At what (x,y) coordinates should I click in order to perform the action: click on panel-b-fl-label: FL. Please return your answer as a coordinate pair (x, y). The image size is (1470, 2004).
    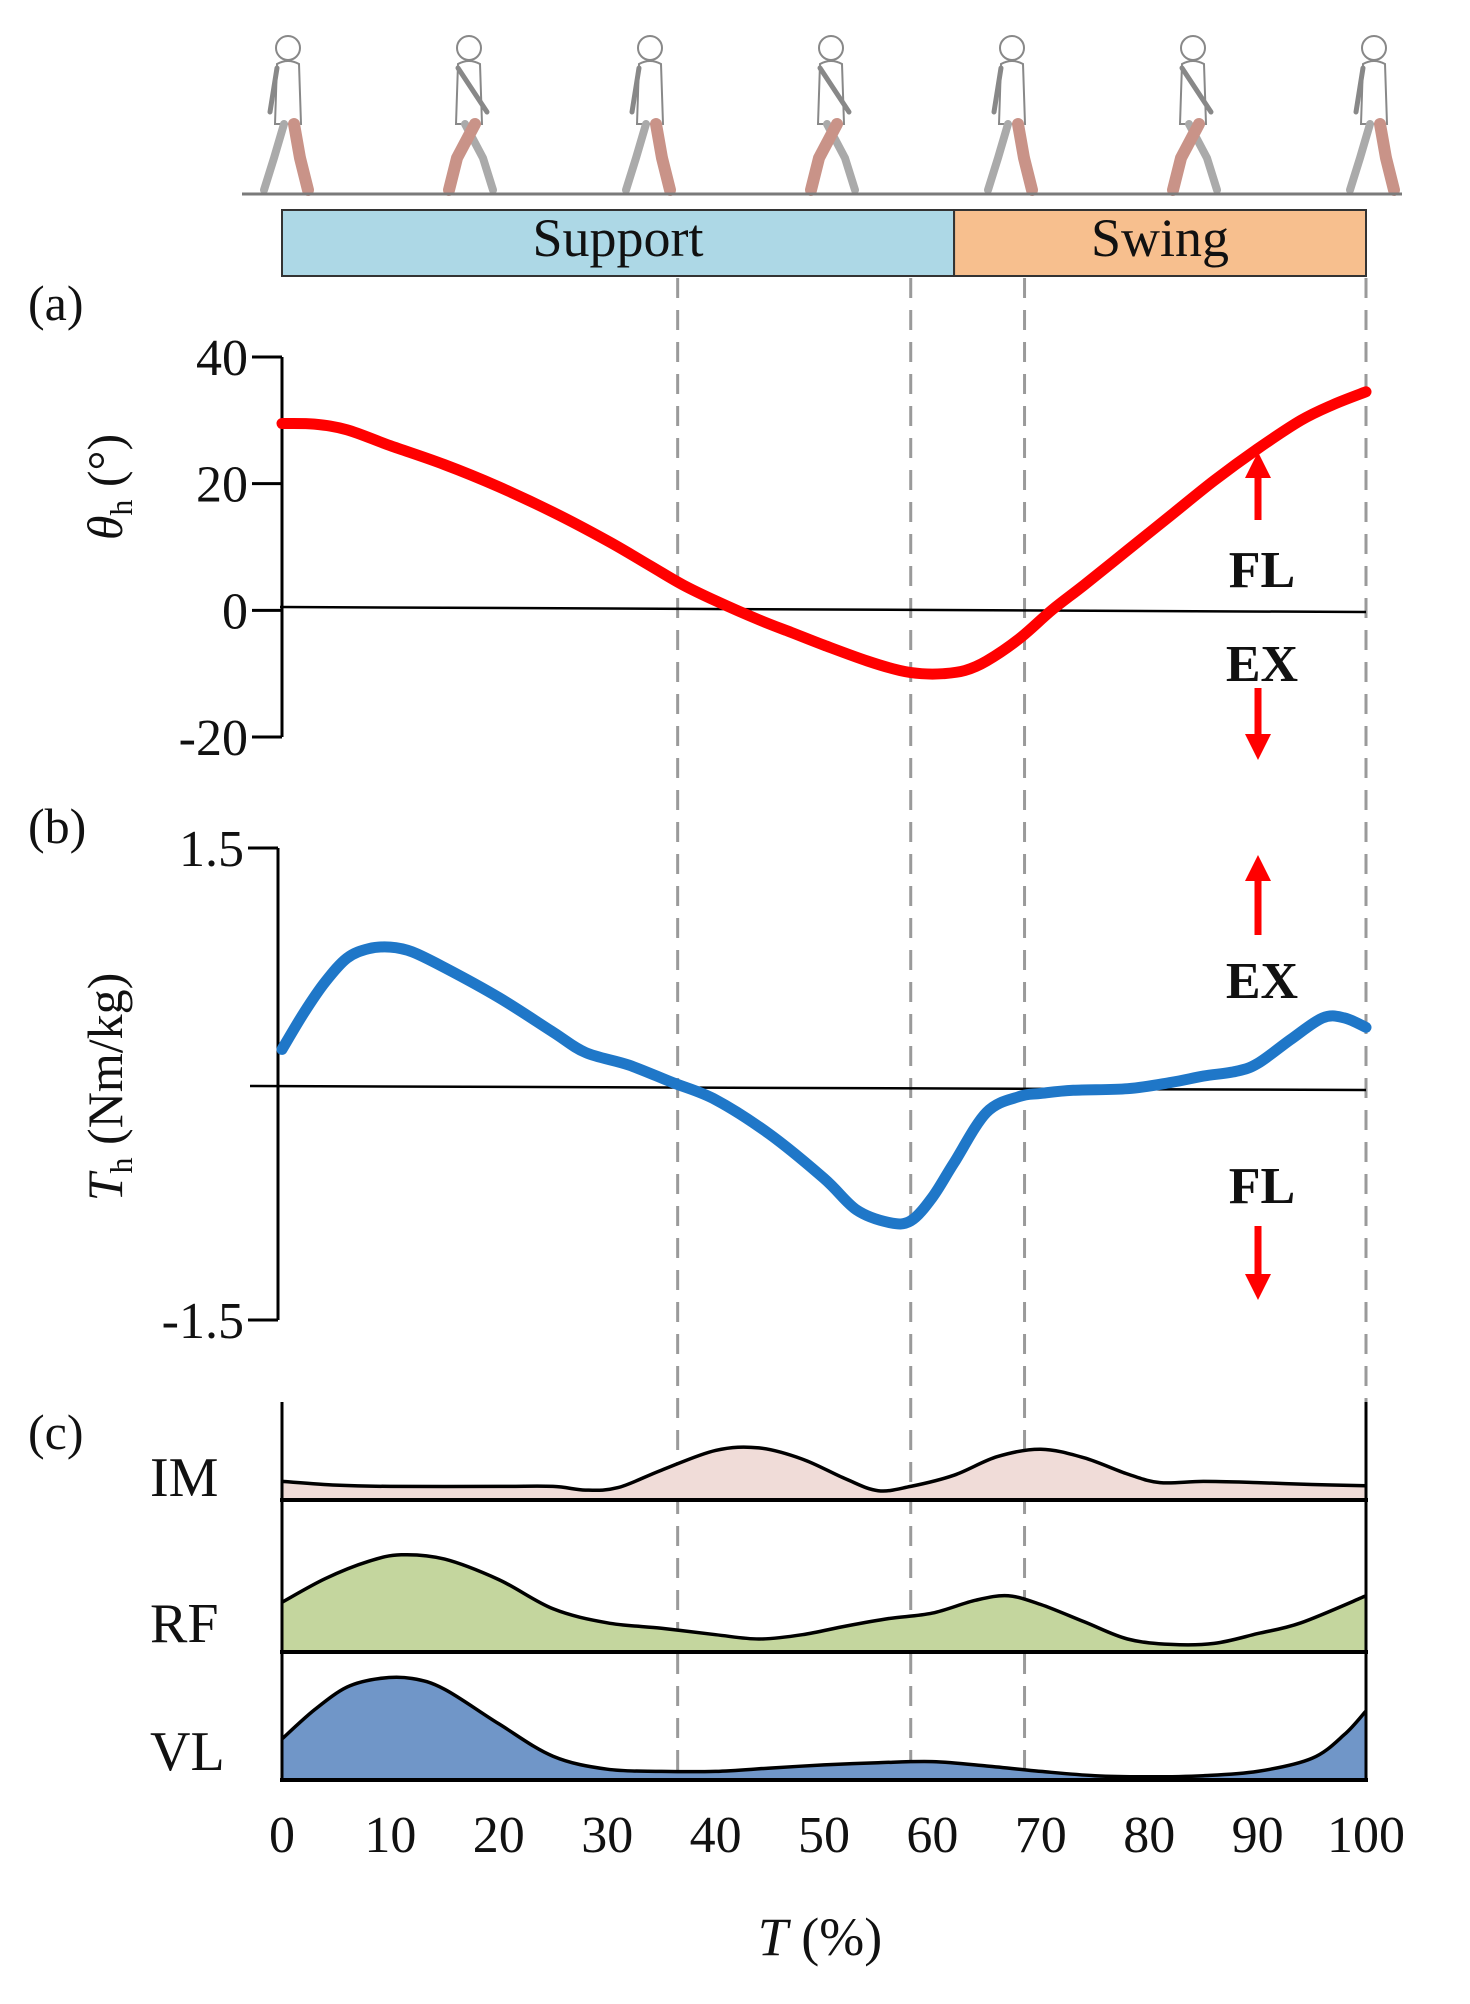
    Looking at the image, I should click on (1262, 1186).